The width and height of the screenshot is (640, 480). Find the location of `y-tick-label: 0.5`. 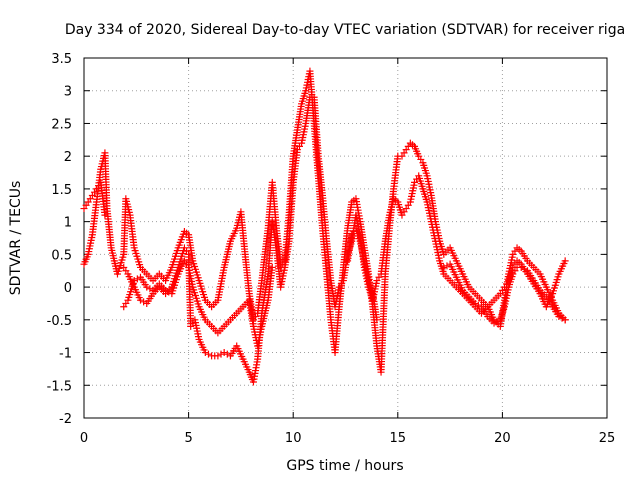

y-tick-label: 0.5 is located at coordinates (61, 255).